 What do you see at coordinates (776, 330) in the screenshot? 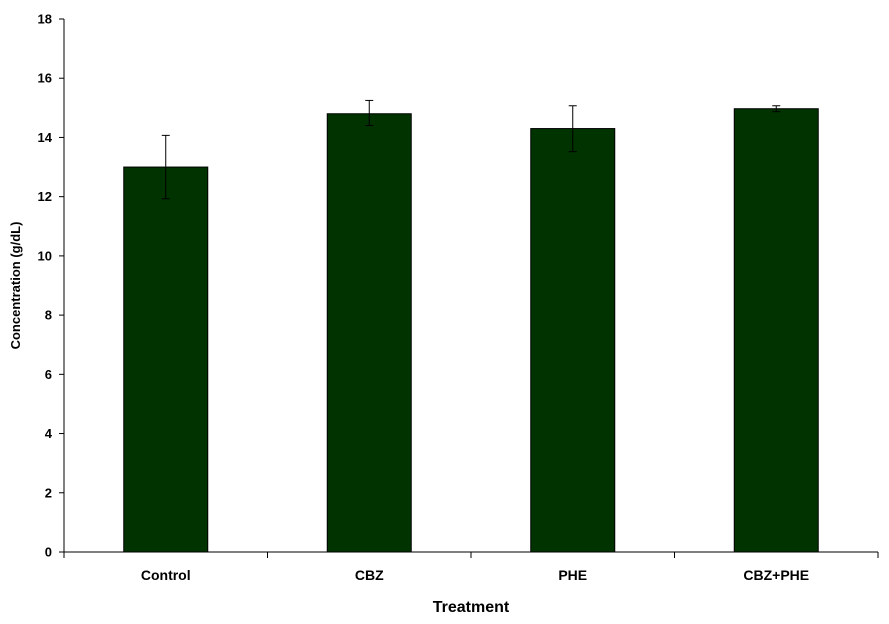
I see `bar-cbz-phe` at bounding box center [776, 330].